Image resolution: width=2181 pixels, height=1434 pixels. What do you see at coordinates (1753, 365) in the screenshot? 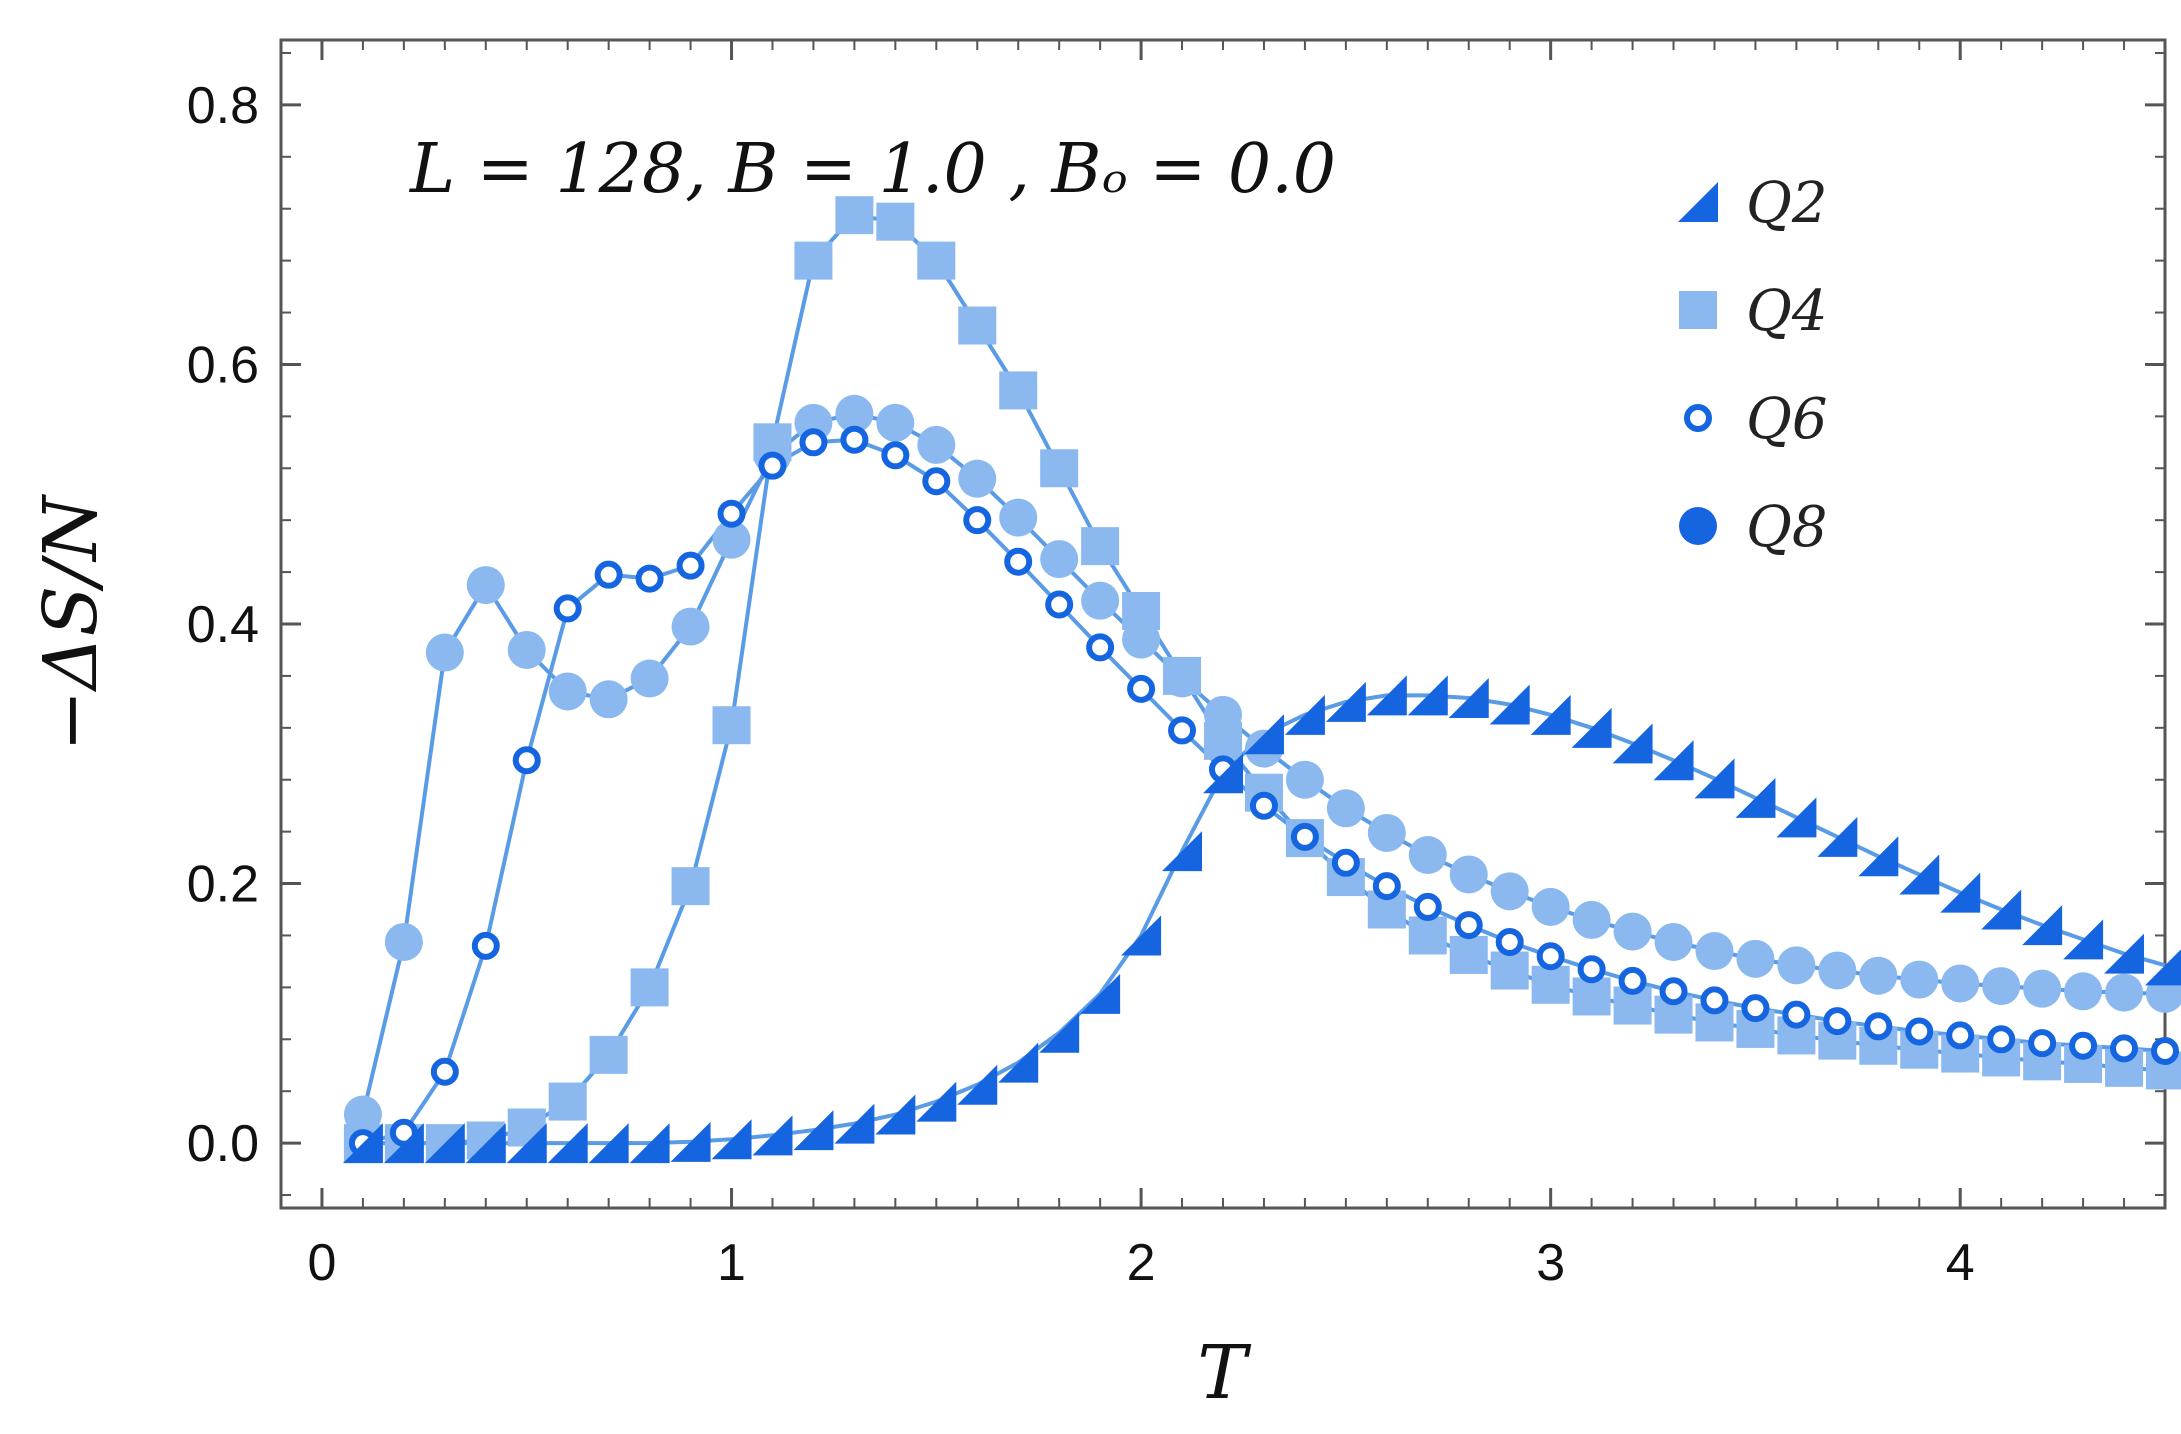
I see `legend: Q2 Q4 Q6 Q8` at bounding box center [1753, 365].